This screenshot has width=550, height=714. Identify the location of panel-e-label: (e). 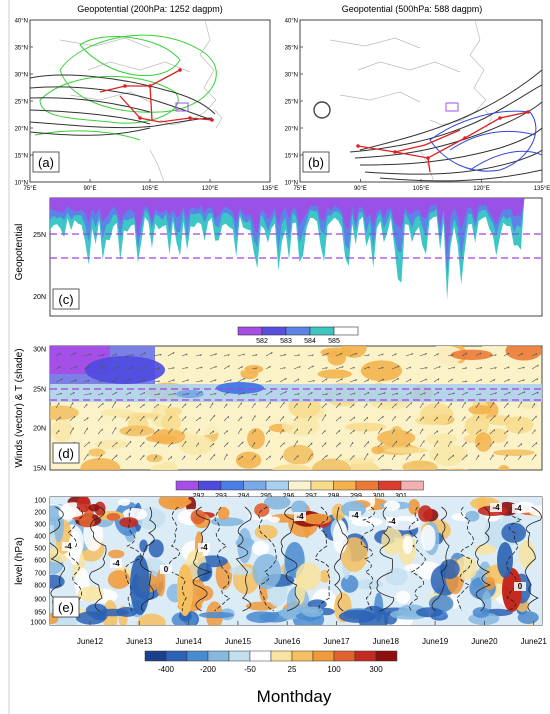
(66, 607).